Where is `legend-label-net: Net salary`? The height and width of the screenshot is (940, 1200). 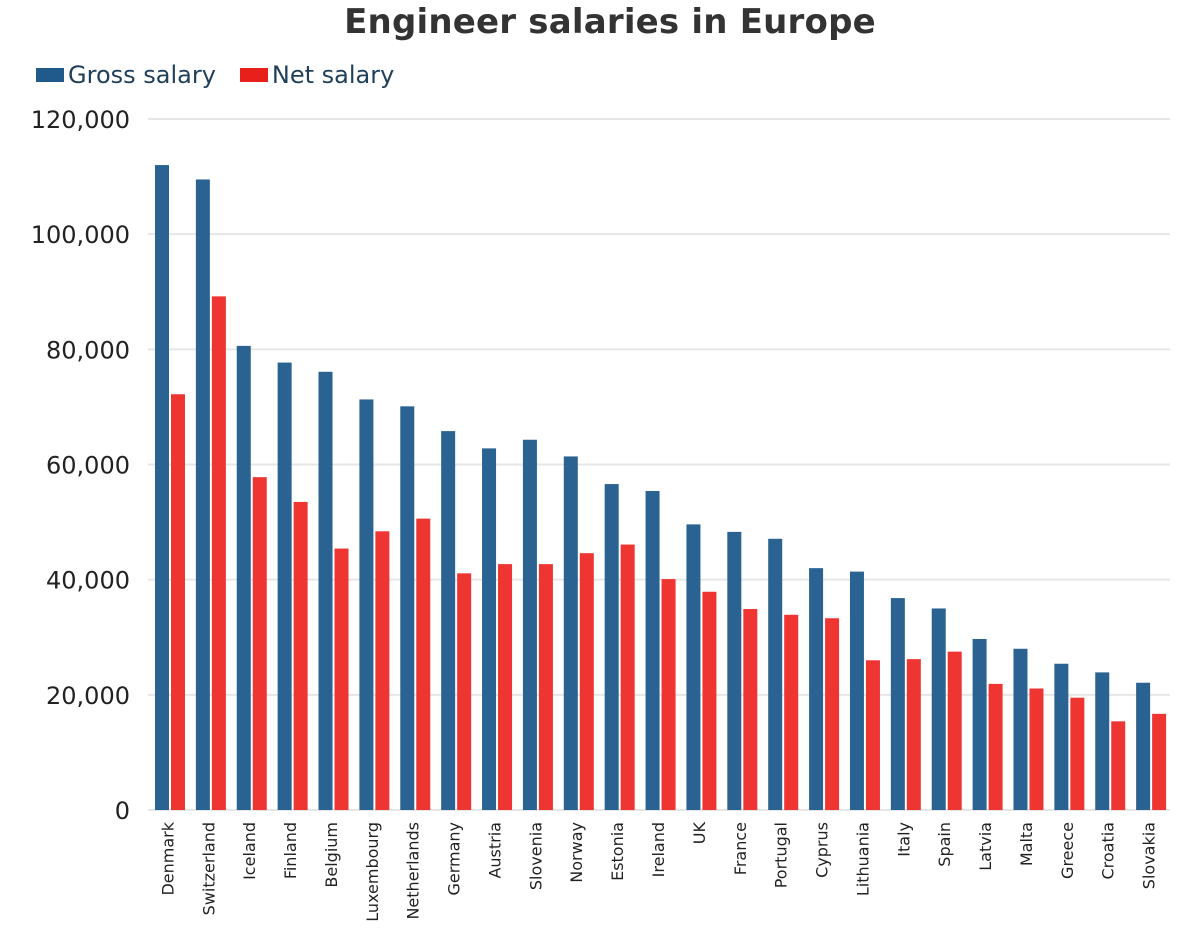
legend-label-net: Net salary is located at coordinates (333, 75).